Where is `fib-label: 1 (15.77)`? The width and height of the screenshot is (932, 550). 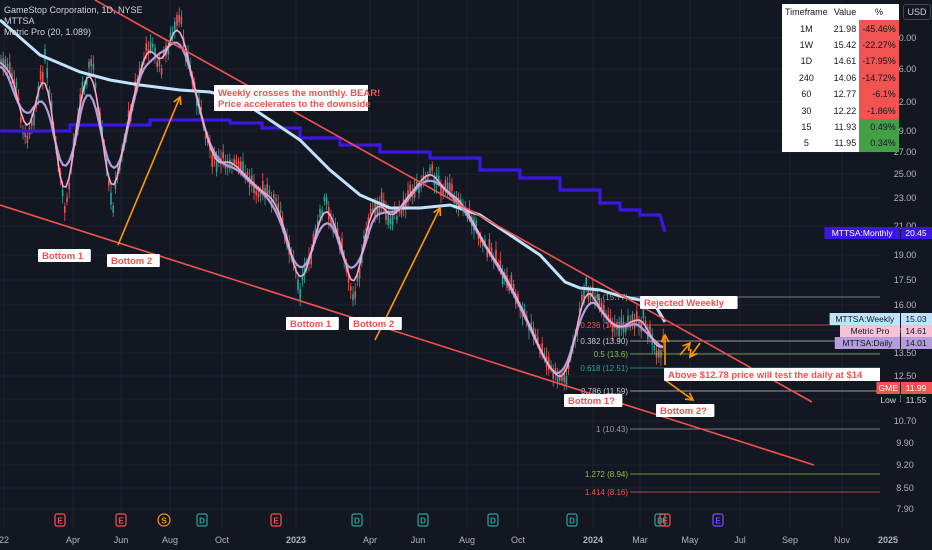 fib-label: 1 (15.77) is located at coordinates (612, 297).